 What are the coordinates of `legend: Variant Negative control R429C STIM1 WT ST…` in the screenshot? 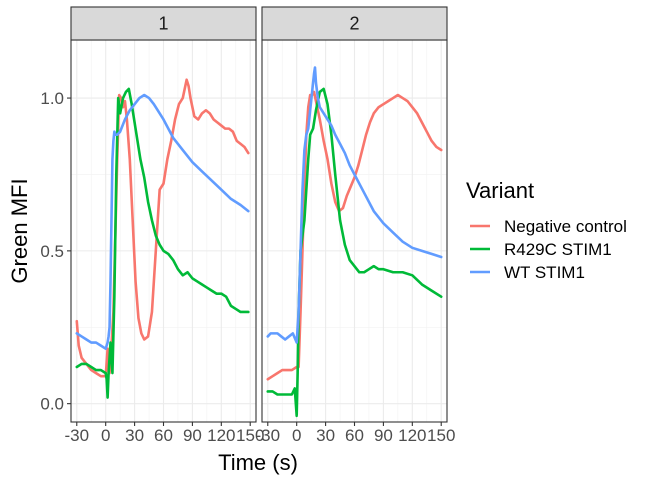 It's located at (546, 230).